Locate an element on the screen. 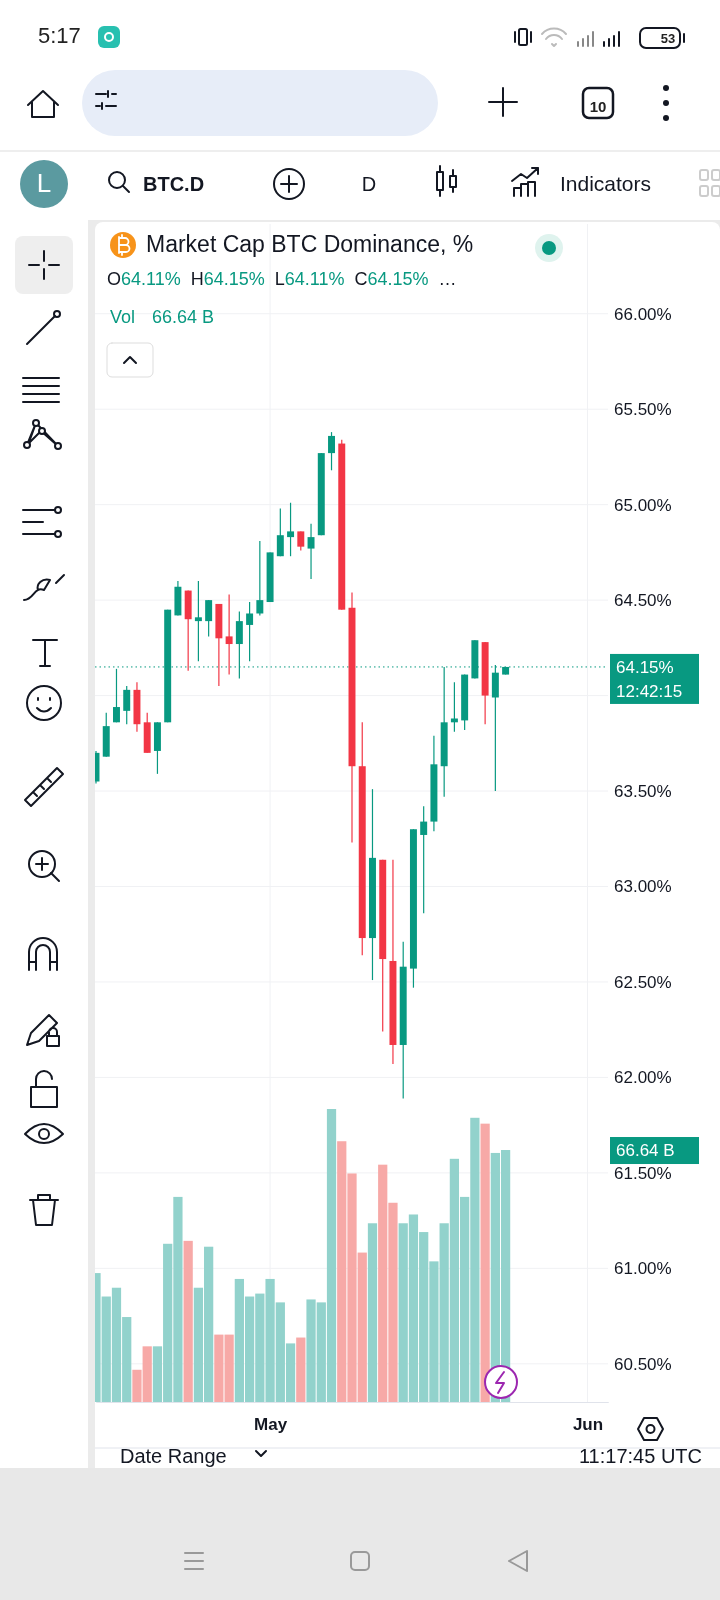 Image resolution: width=720 pixels, height=1600 pixels. y-tick-label: 63.00% is located at coordinates (643, 887).